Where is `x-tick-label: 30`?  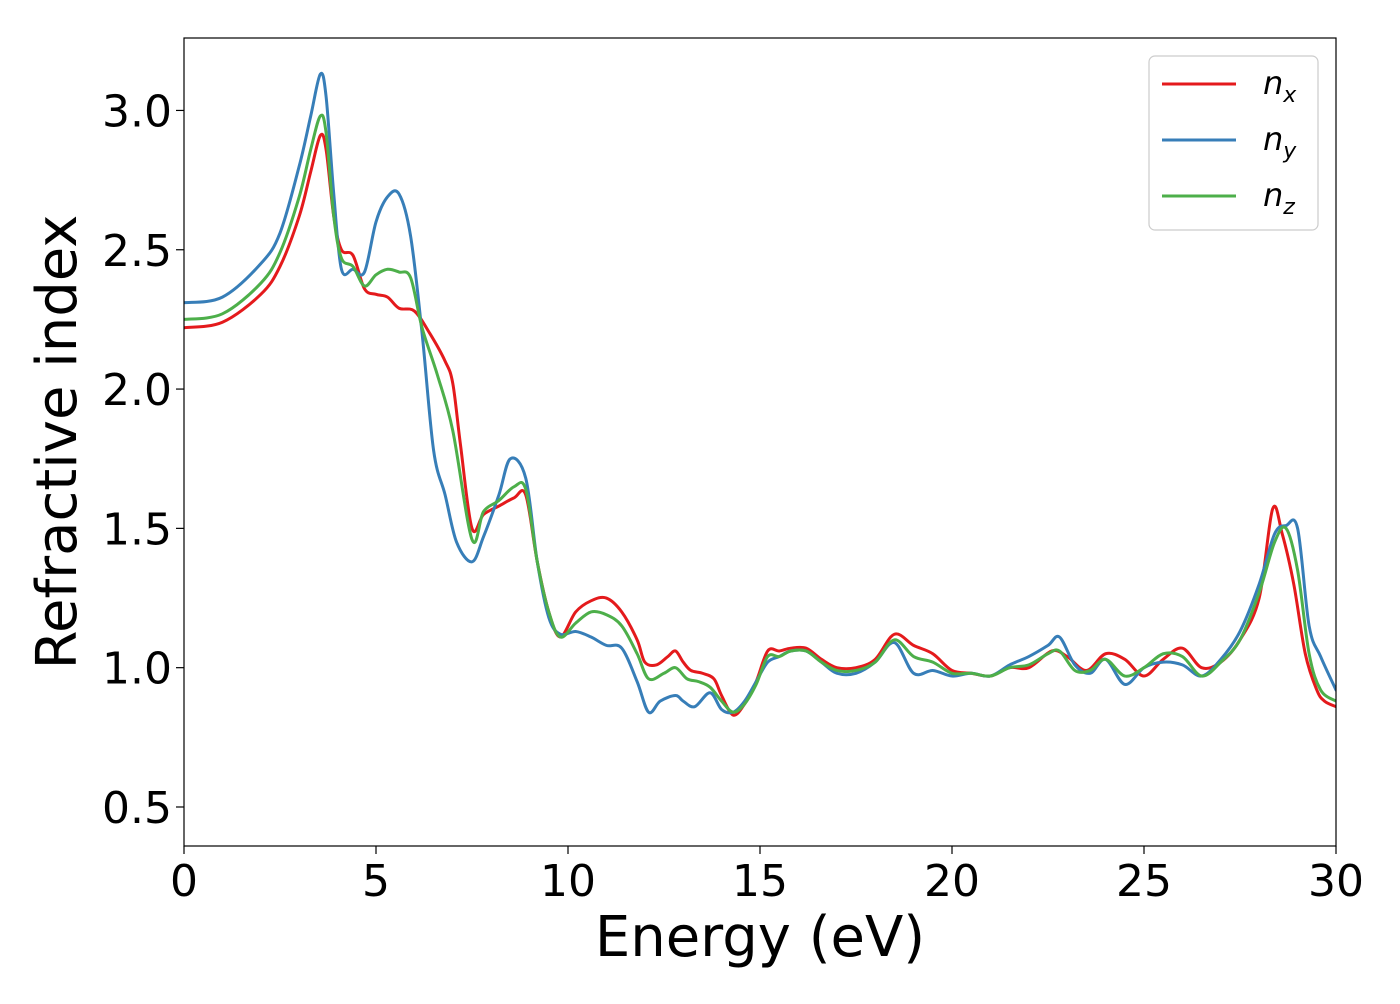 x-tick-label: 30 is located at coordinates (1336, 881).